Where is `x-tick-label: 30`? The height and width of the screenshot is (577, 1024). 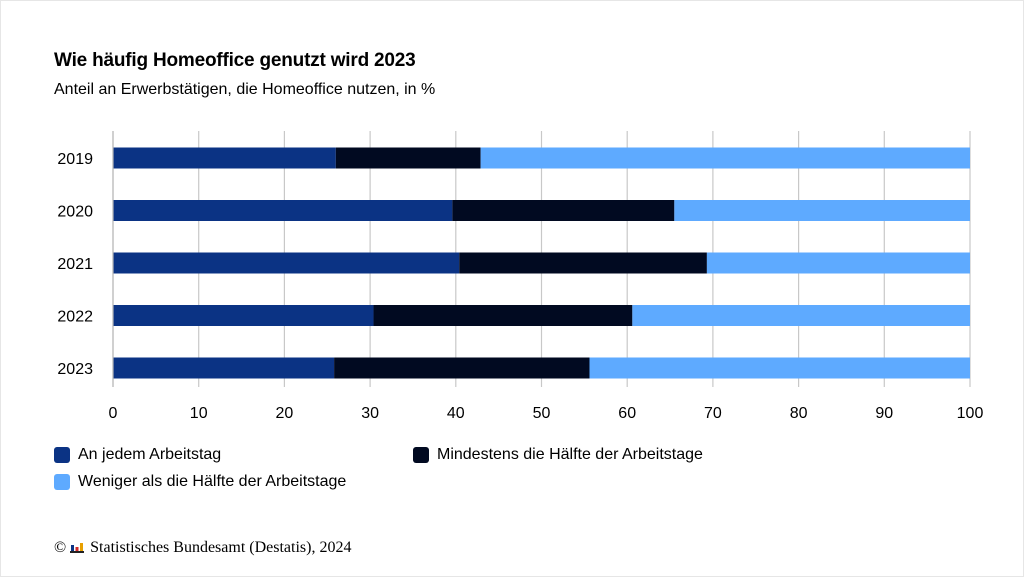
x-tick-label: 30 is located at coordinates (370, 413).